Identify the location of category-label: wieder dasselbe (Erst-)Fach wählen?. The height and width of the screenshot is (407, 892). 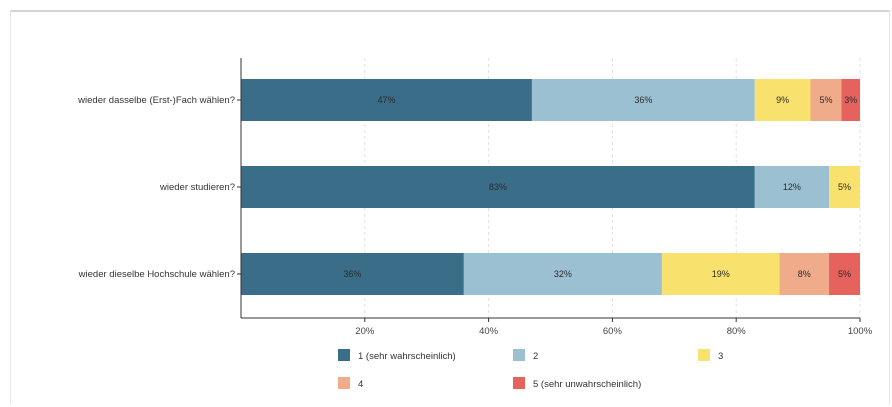
(156, 100).